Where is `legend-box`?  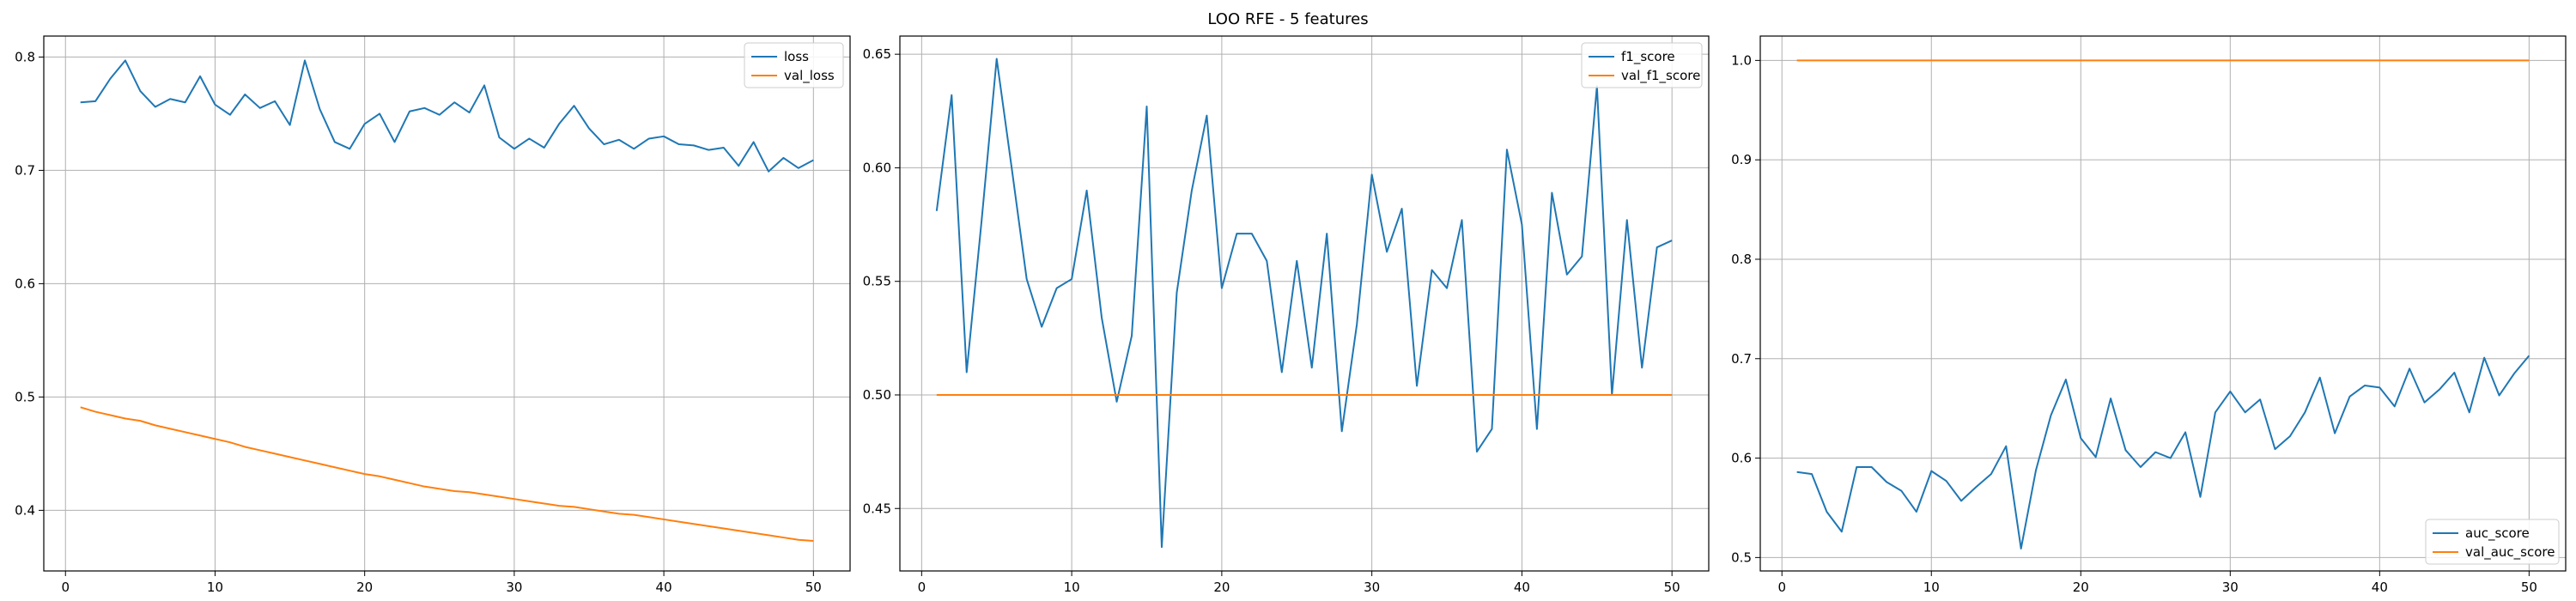 legend-box is located at coordinates (2492, 542).